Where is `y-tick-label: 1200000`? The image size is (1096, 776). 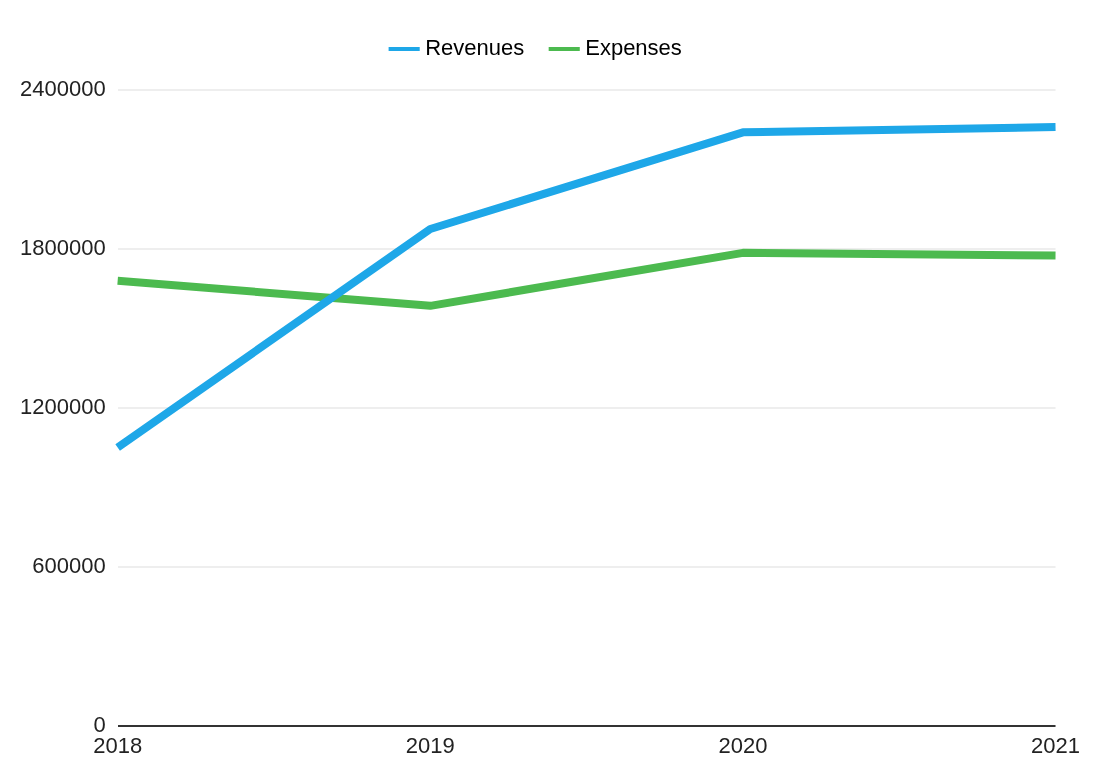 y-tick-label: 1200000 is located at coordinates (62, 406).